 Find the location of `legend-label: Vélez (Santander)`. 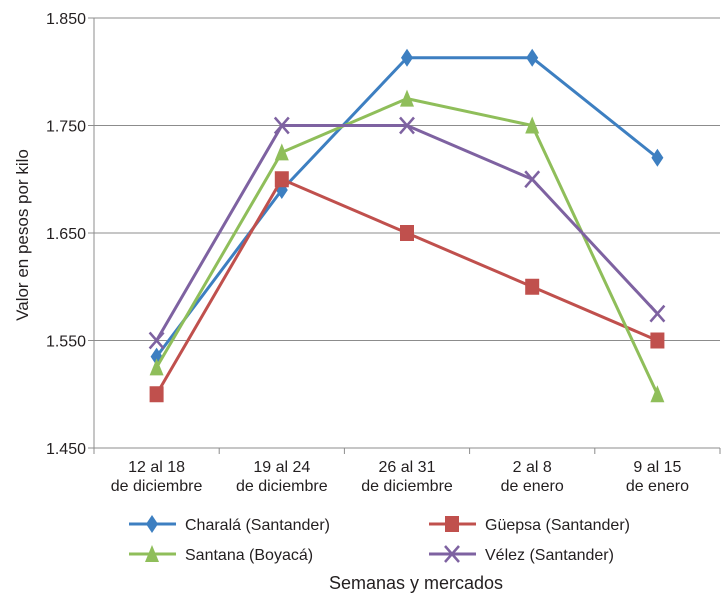

legend-label: Vélez (Santander) is located at coordinates (549, 555).